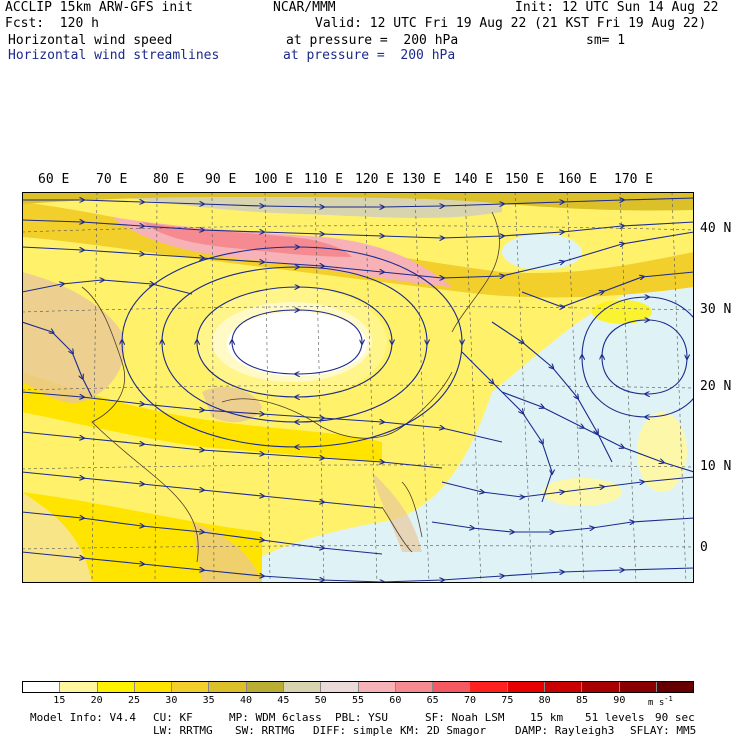  What do you see at coordinates (59, 700) in the screenshot?
I see `colorbar-tick-label: 15` at bounding box center [59, 700].